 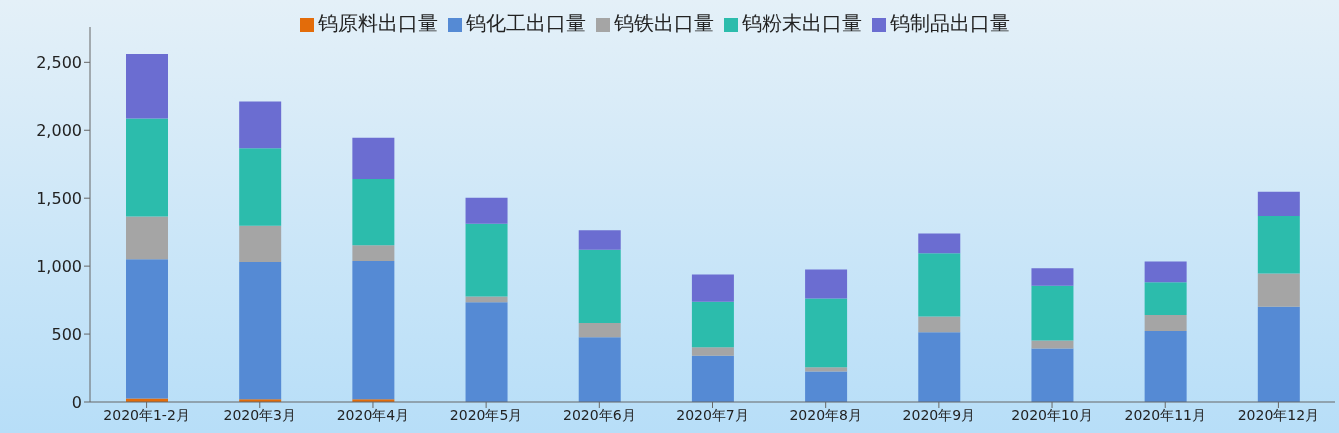 I want to click on x-tick-label: 2020年4月, so click(x=373, y=414).